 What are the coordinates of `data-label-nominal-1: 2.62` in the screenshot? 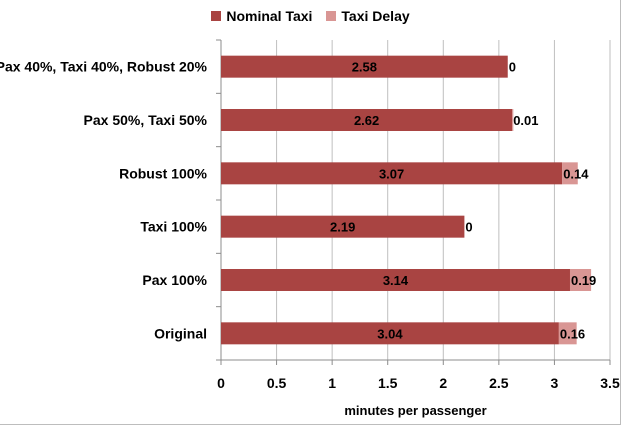 It's located at (366, 120).